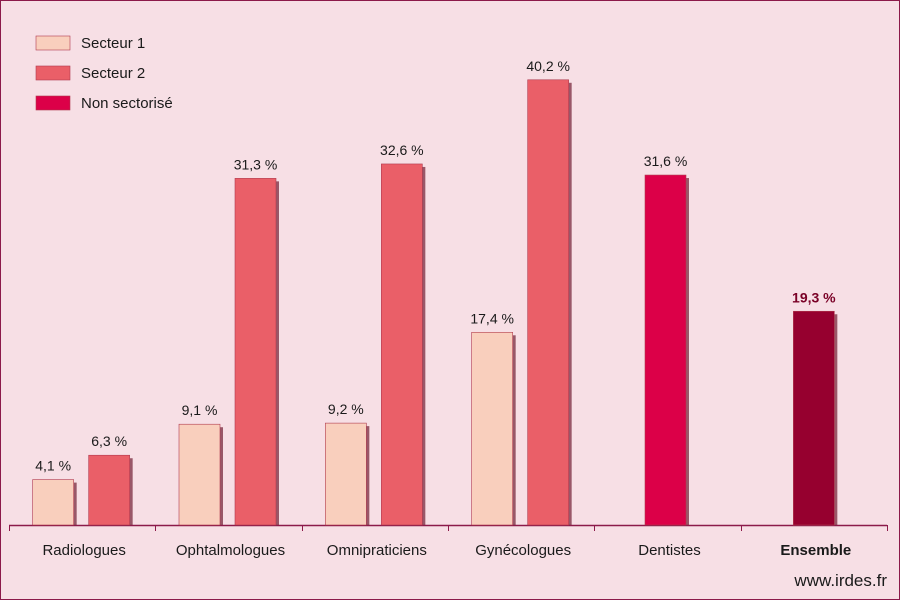  What do you see at coordinates (492, 428) in the screenshot?
I see `bar-secteur-1-gynecologues` at bounding box center [492, 428].